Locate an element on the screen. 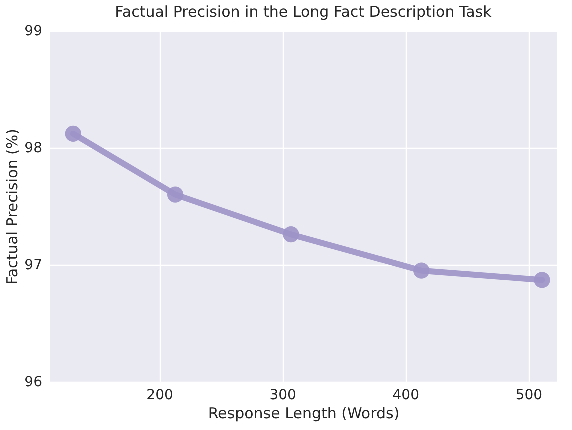 The width and height of the screenshot is (572, 430). chart-title: Factual Precision in the Long Fact Description Task is located at coordinates (303, 12).